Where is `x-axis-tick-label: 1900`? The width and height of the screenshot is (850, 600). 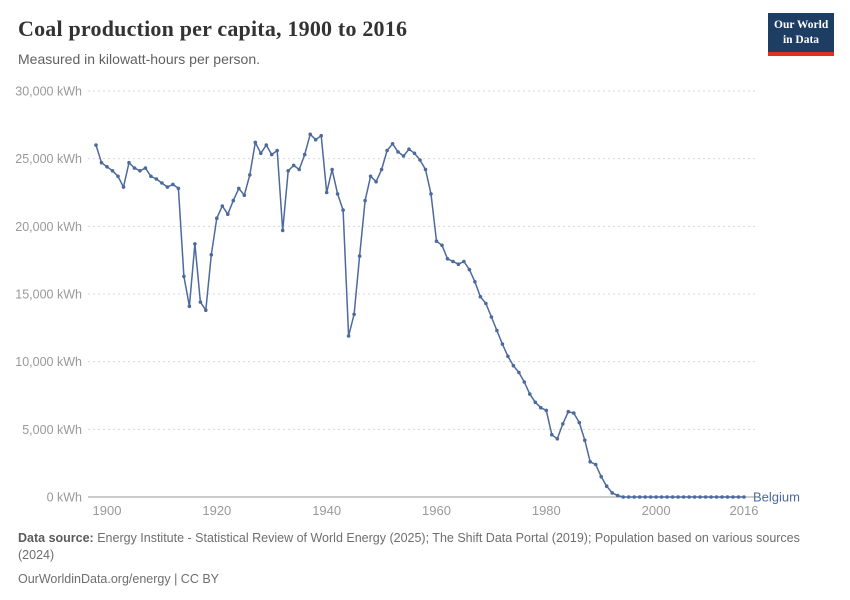 x-axis-tick-label: 1900 is located at coordinates (107, 510).